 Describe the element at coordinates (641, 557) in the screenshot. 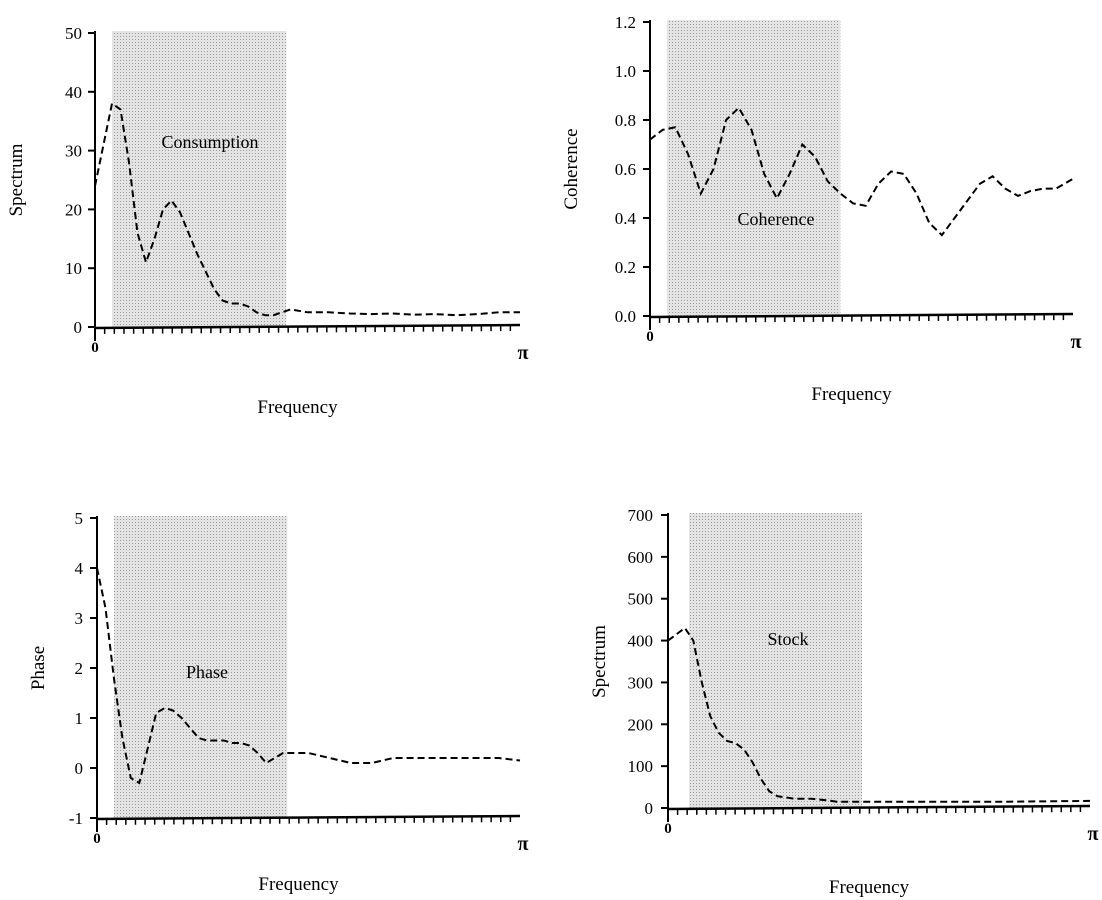

I see `y-tick-label: 600` at that location.